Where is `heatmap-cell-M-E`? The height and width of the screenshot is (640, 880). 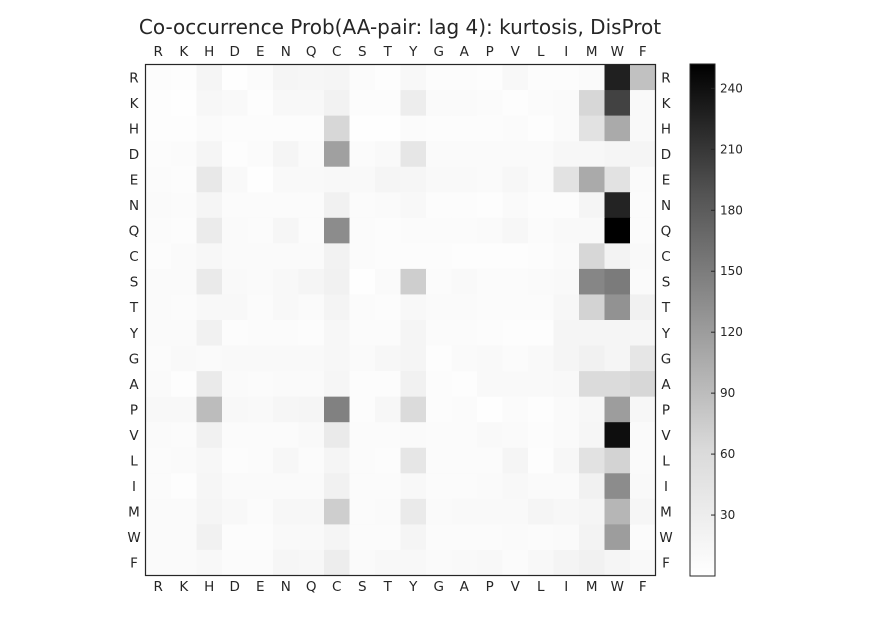 heatmap-cell-M-E is located at coordinates (260, 511).